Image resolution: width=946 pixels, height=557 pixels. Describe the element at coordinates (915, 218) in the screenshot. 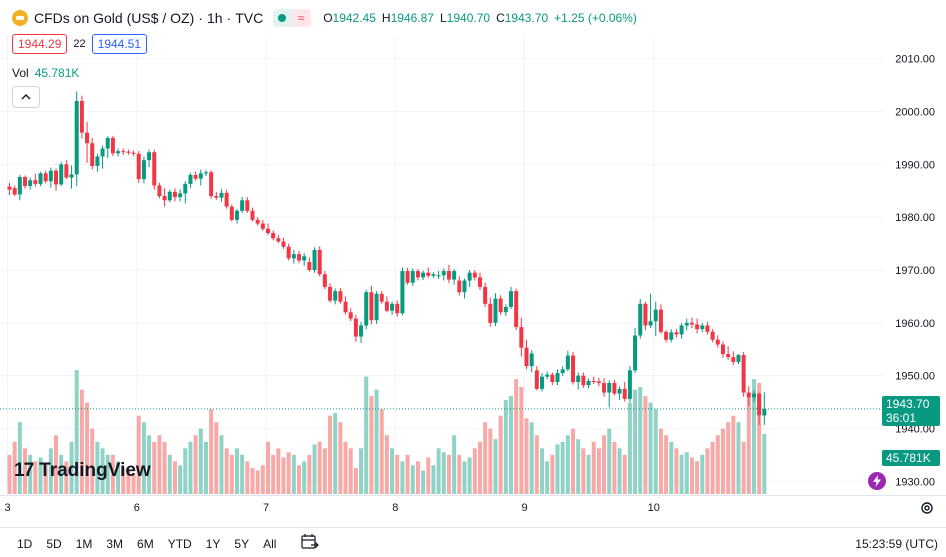

I see `price-tick-label: 1980.00` at that location.